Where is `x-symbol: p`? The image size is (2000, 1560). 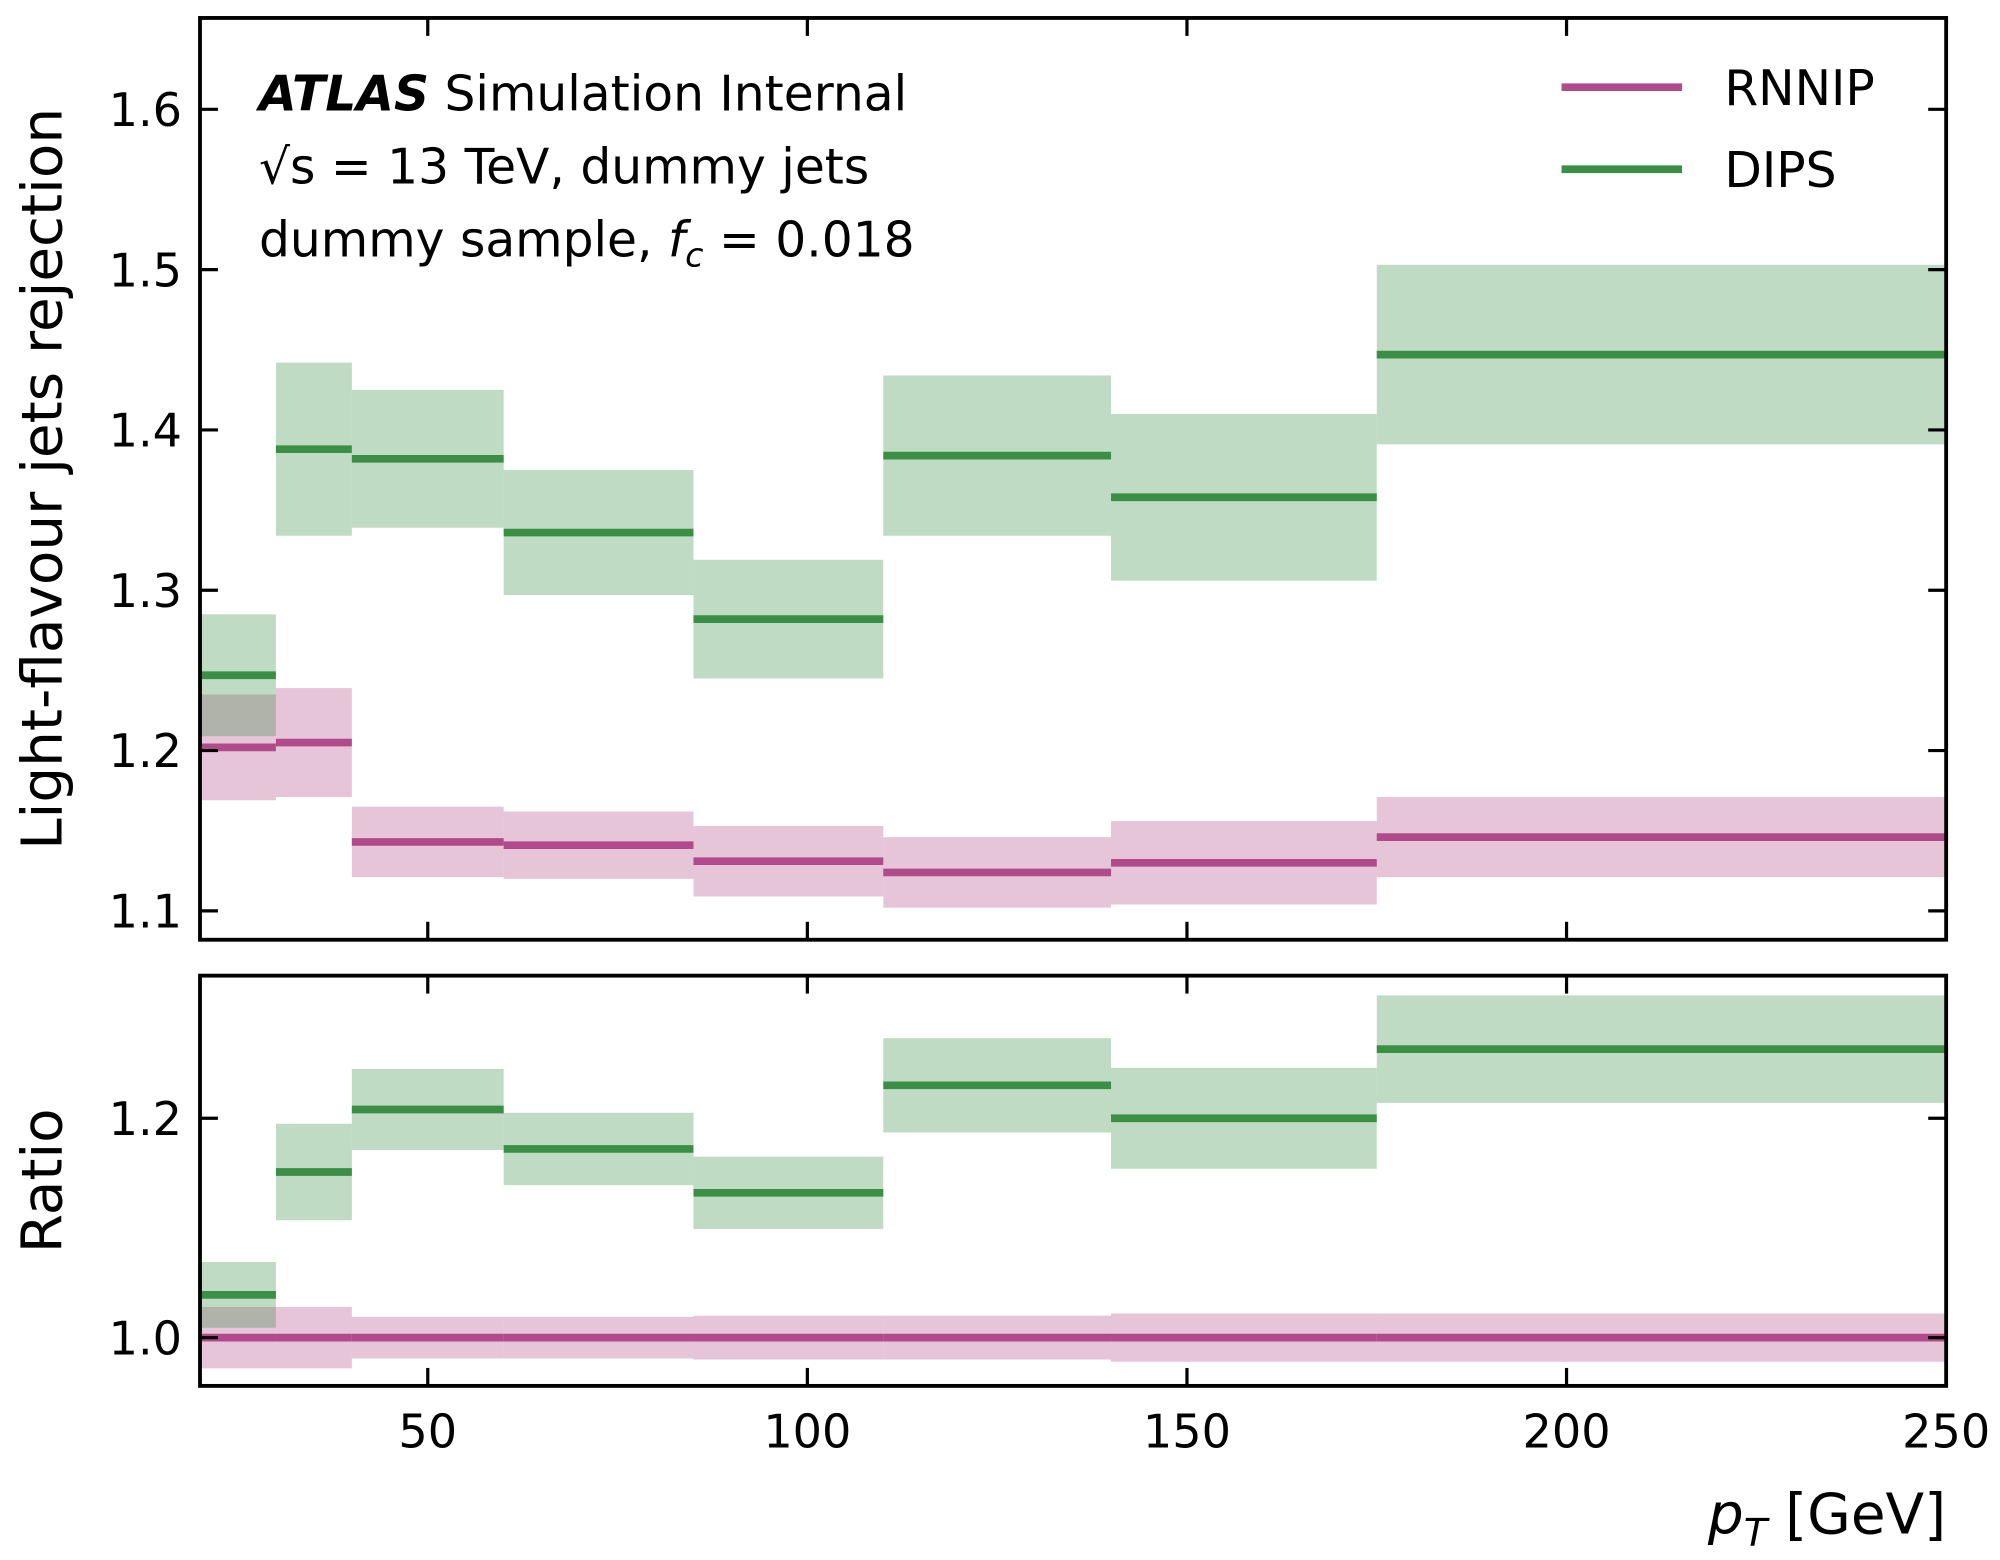
x-symbol: p is located at coordinates (1725, 1514).